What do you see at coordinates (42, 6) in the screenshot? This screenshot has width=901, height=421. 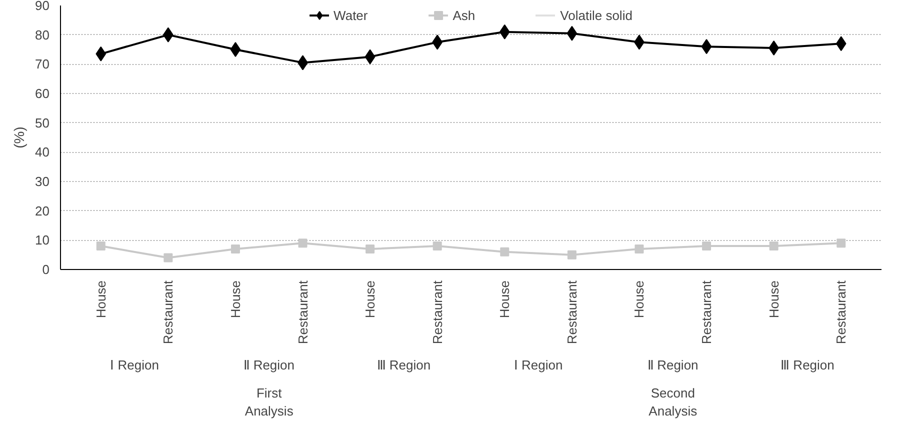 I see `y-tick-label: 90` at bounding box center [42, 6].